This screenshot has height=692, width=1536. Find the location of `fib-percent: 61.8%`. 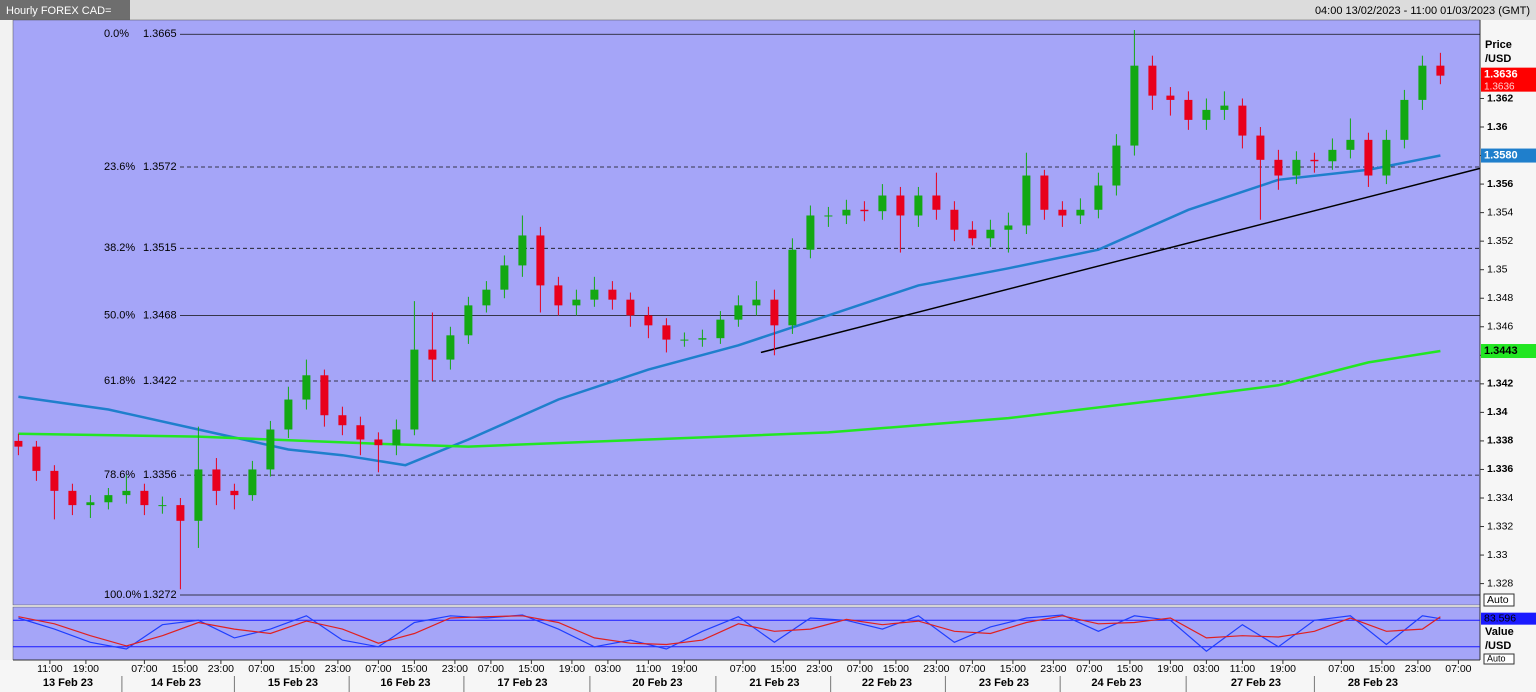

fib-percent: 61.8% is located at coordinates (119, 381).